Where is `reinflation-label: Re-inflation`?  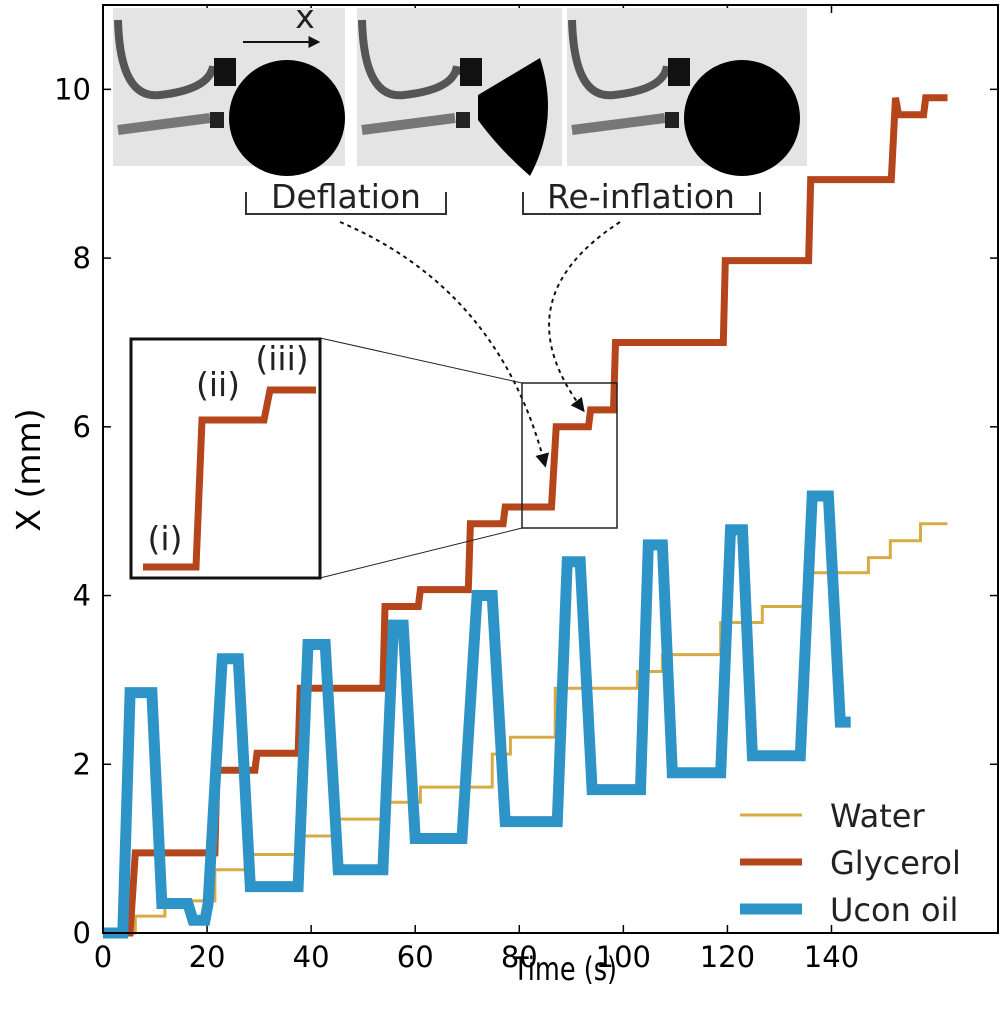
reinflation-label: Re-inflation is located at coordinates (641, 196).